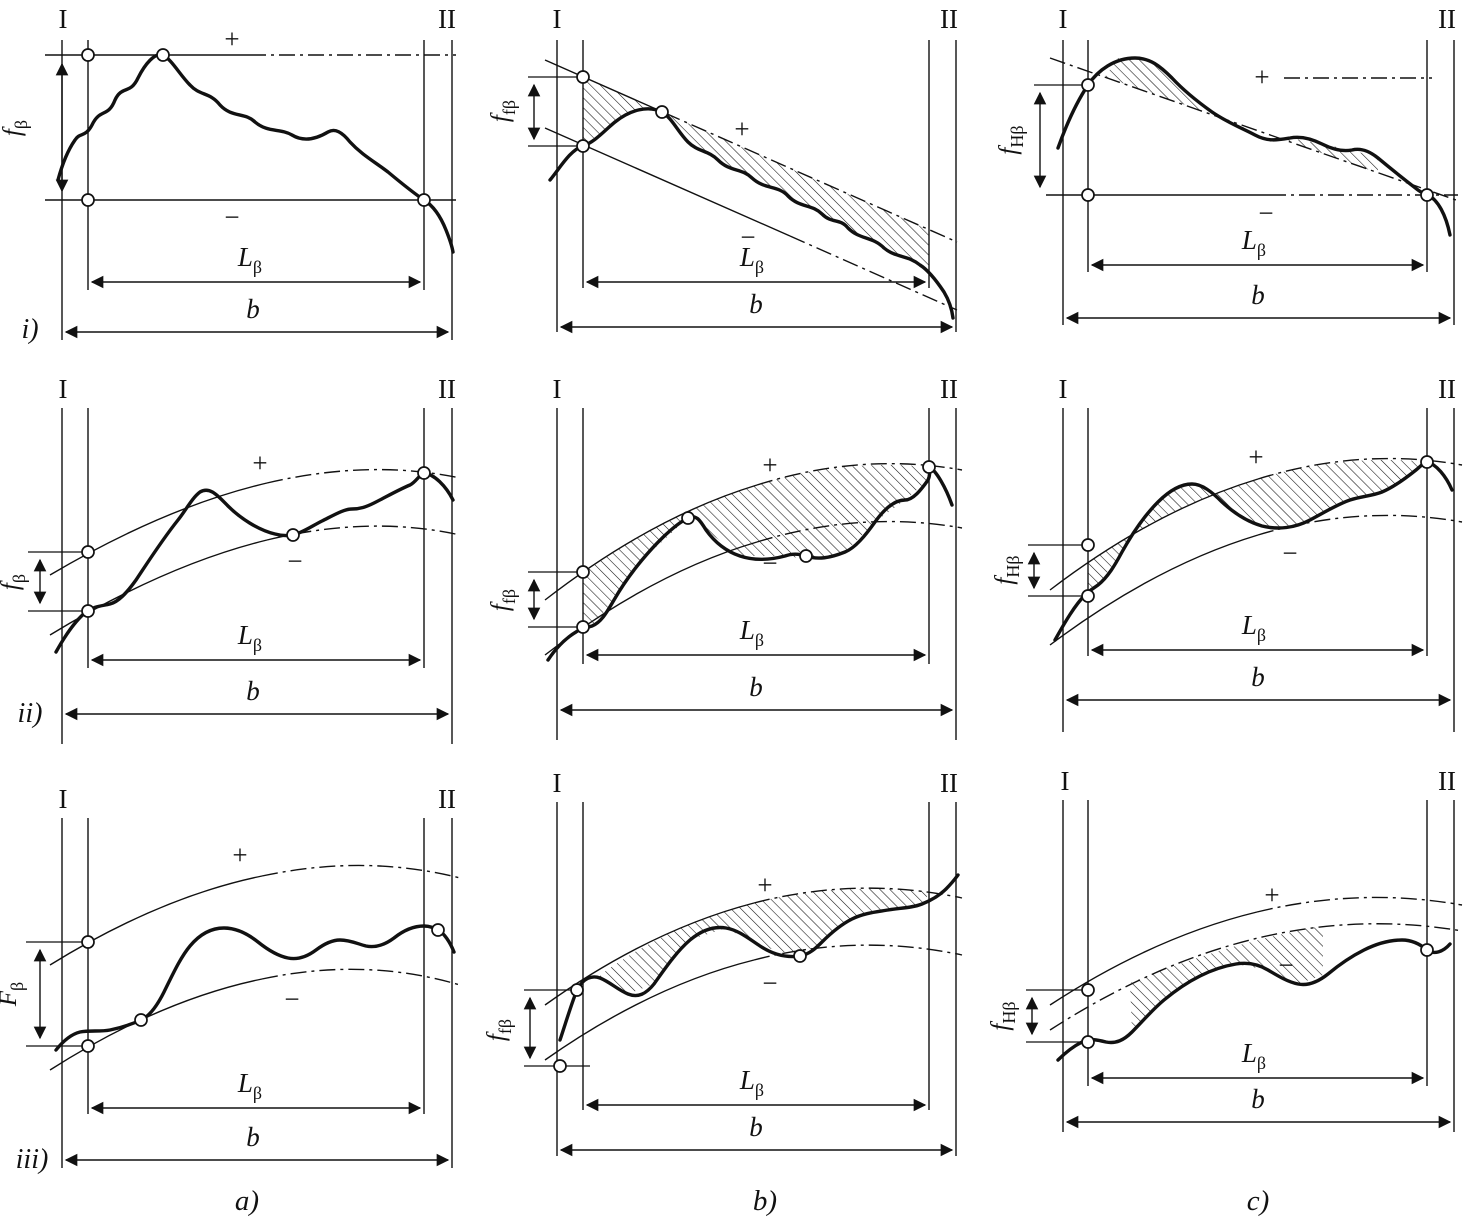 This screenshot has height=1220, width=1463. I want to click on cell-iii-b: I II + − ffβ Lβ b, so click(723, 962).